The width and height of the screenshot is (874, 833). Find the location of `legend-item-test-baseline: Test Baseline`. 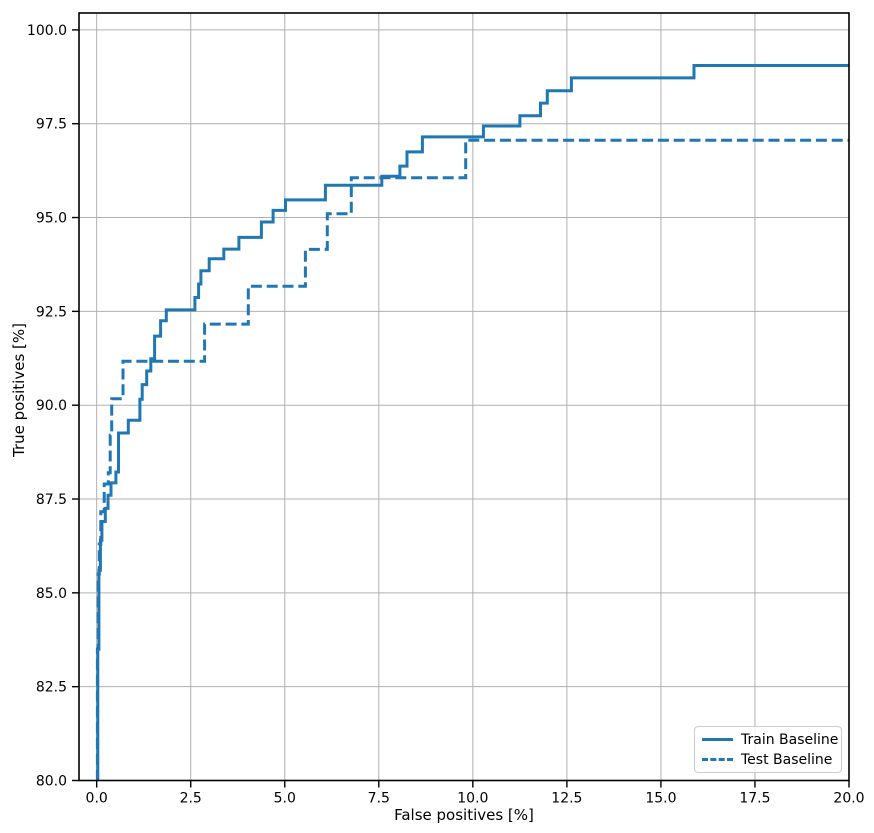

legend-item-test-baseline: Test Baseline is located at coordinates (767, 759).